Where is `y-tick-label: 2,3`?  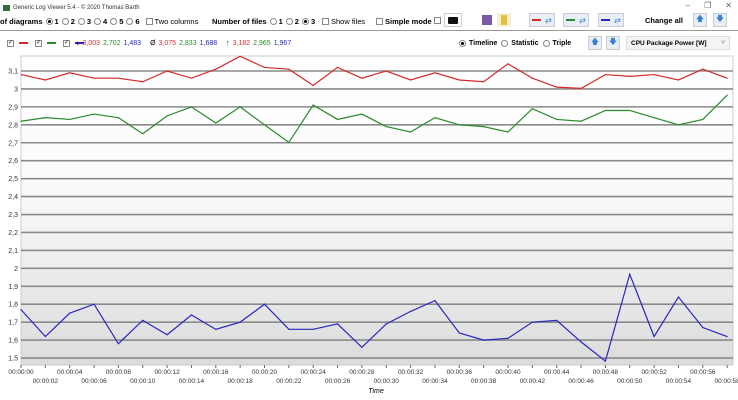 y-tick-label: 2,3 is located at coordinates (13, 215).